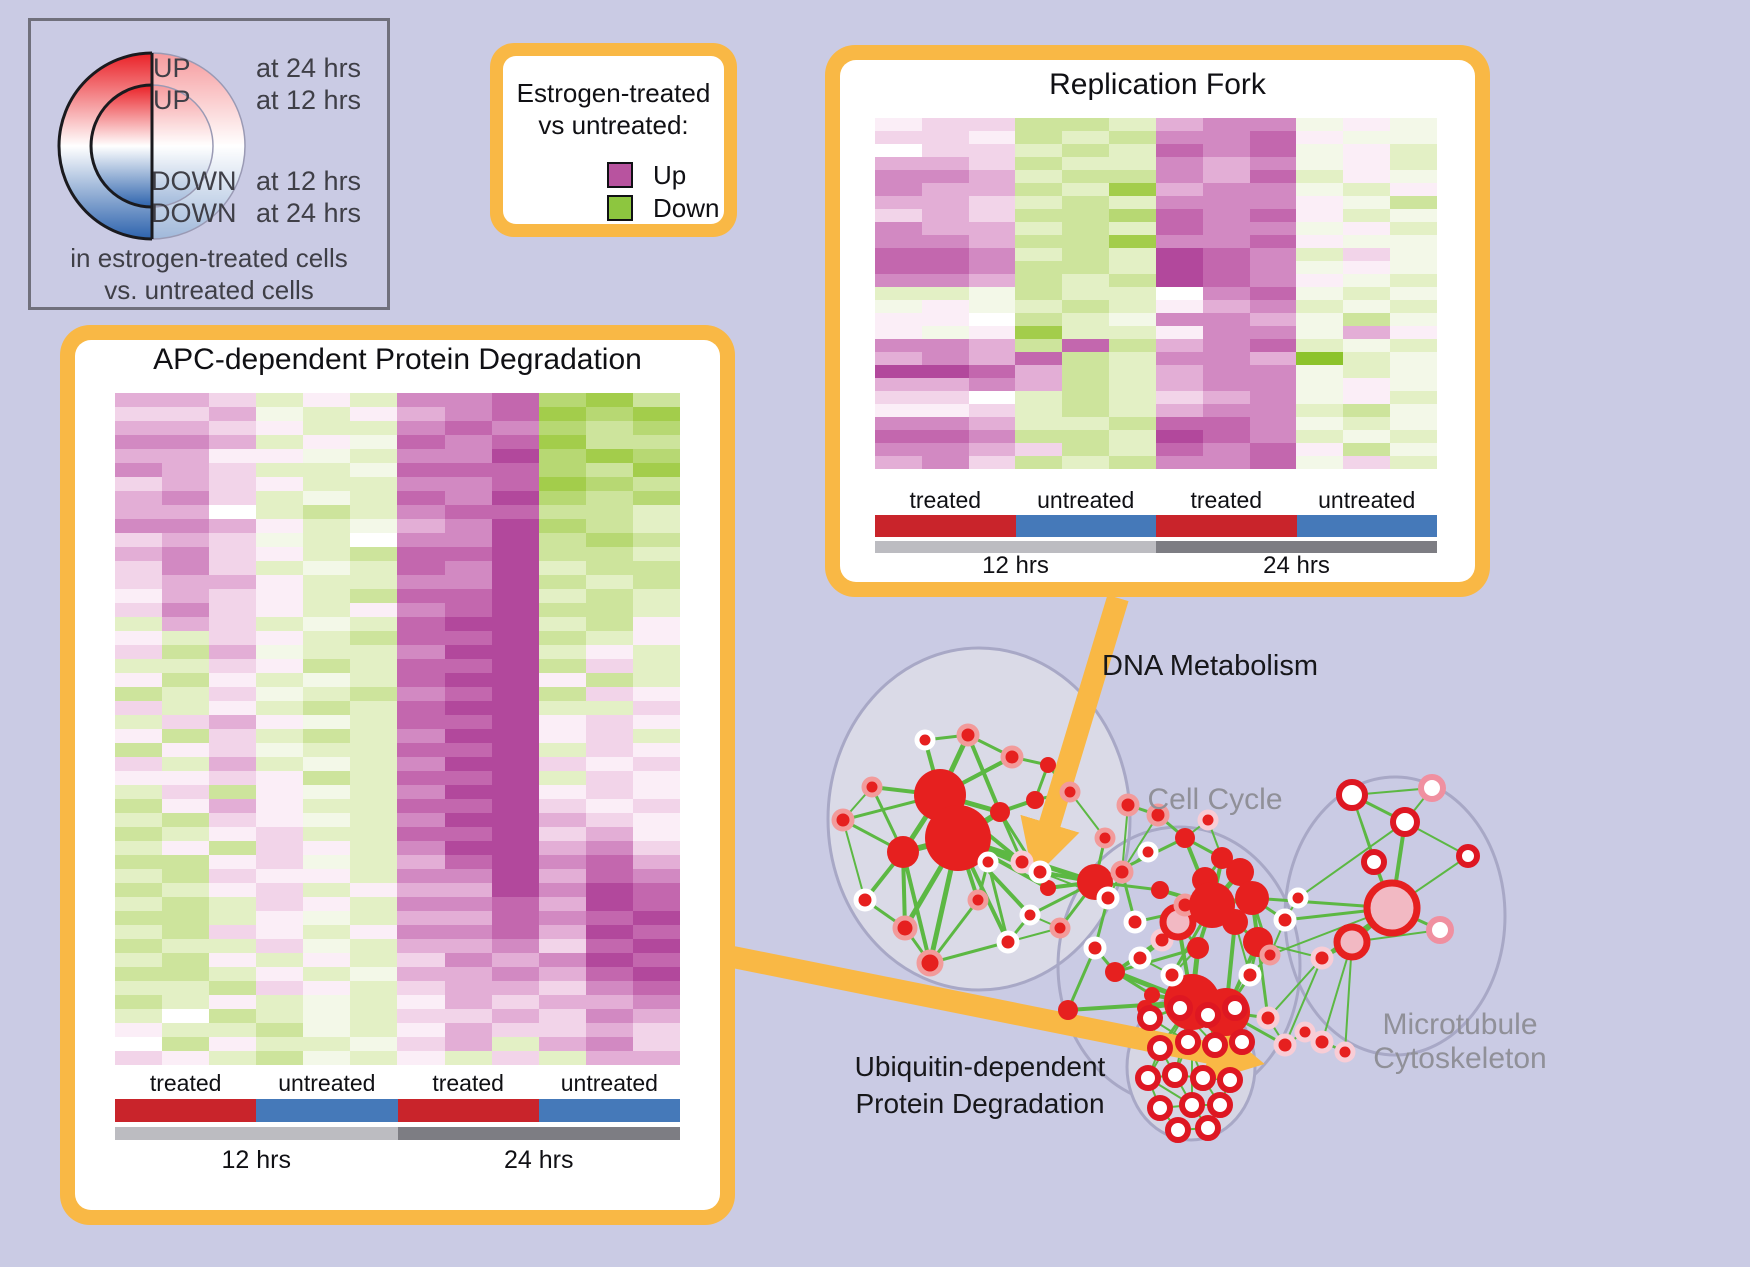 The height and width of the screenshot is (1279, 1750). What do you see at coordinates (397, 1160) in the screenshot?
I see `apc-time-labels: 12 hrs 24 hrs` at bounding box center [397, 1160].